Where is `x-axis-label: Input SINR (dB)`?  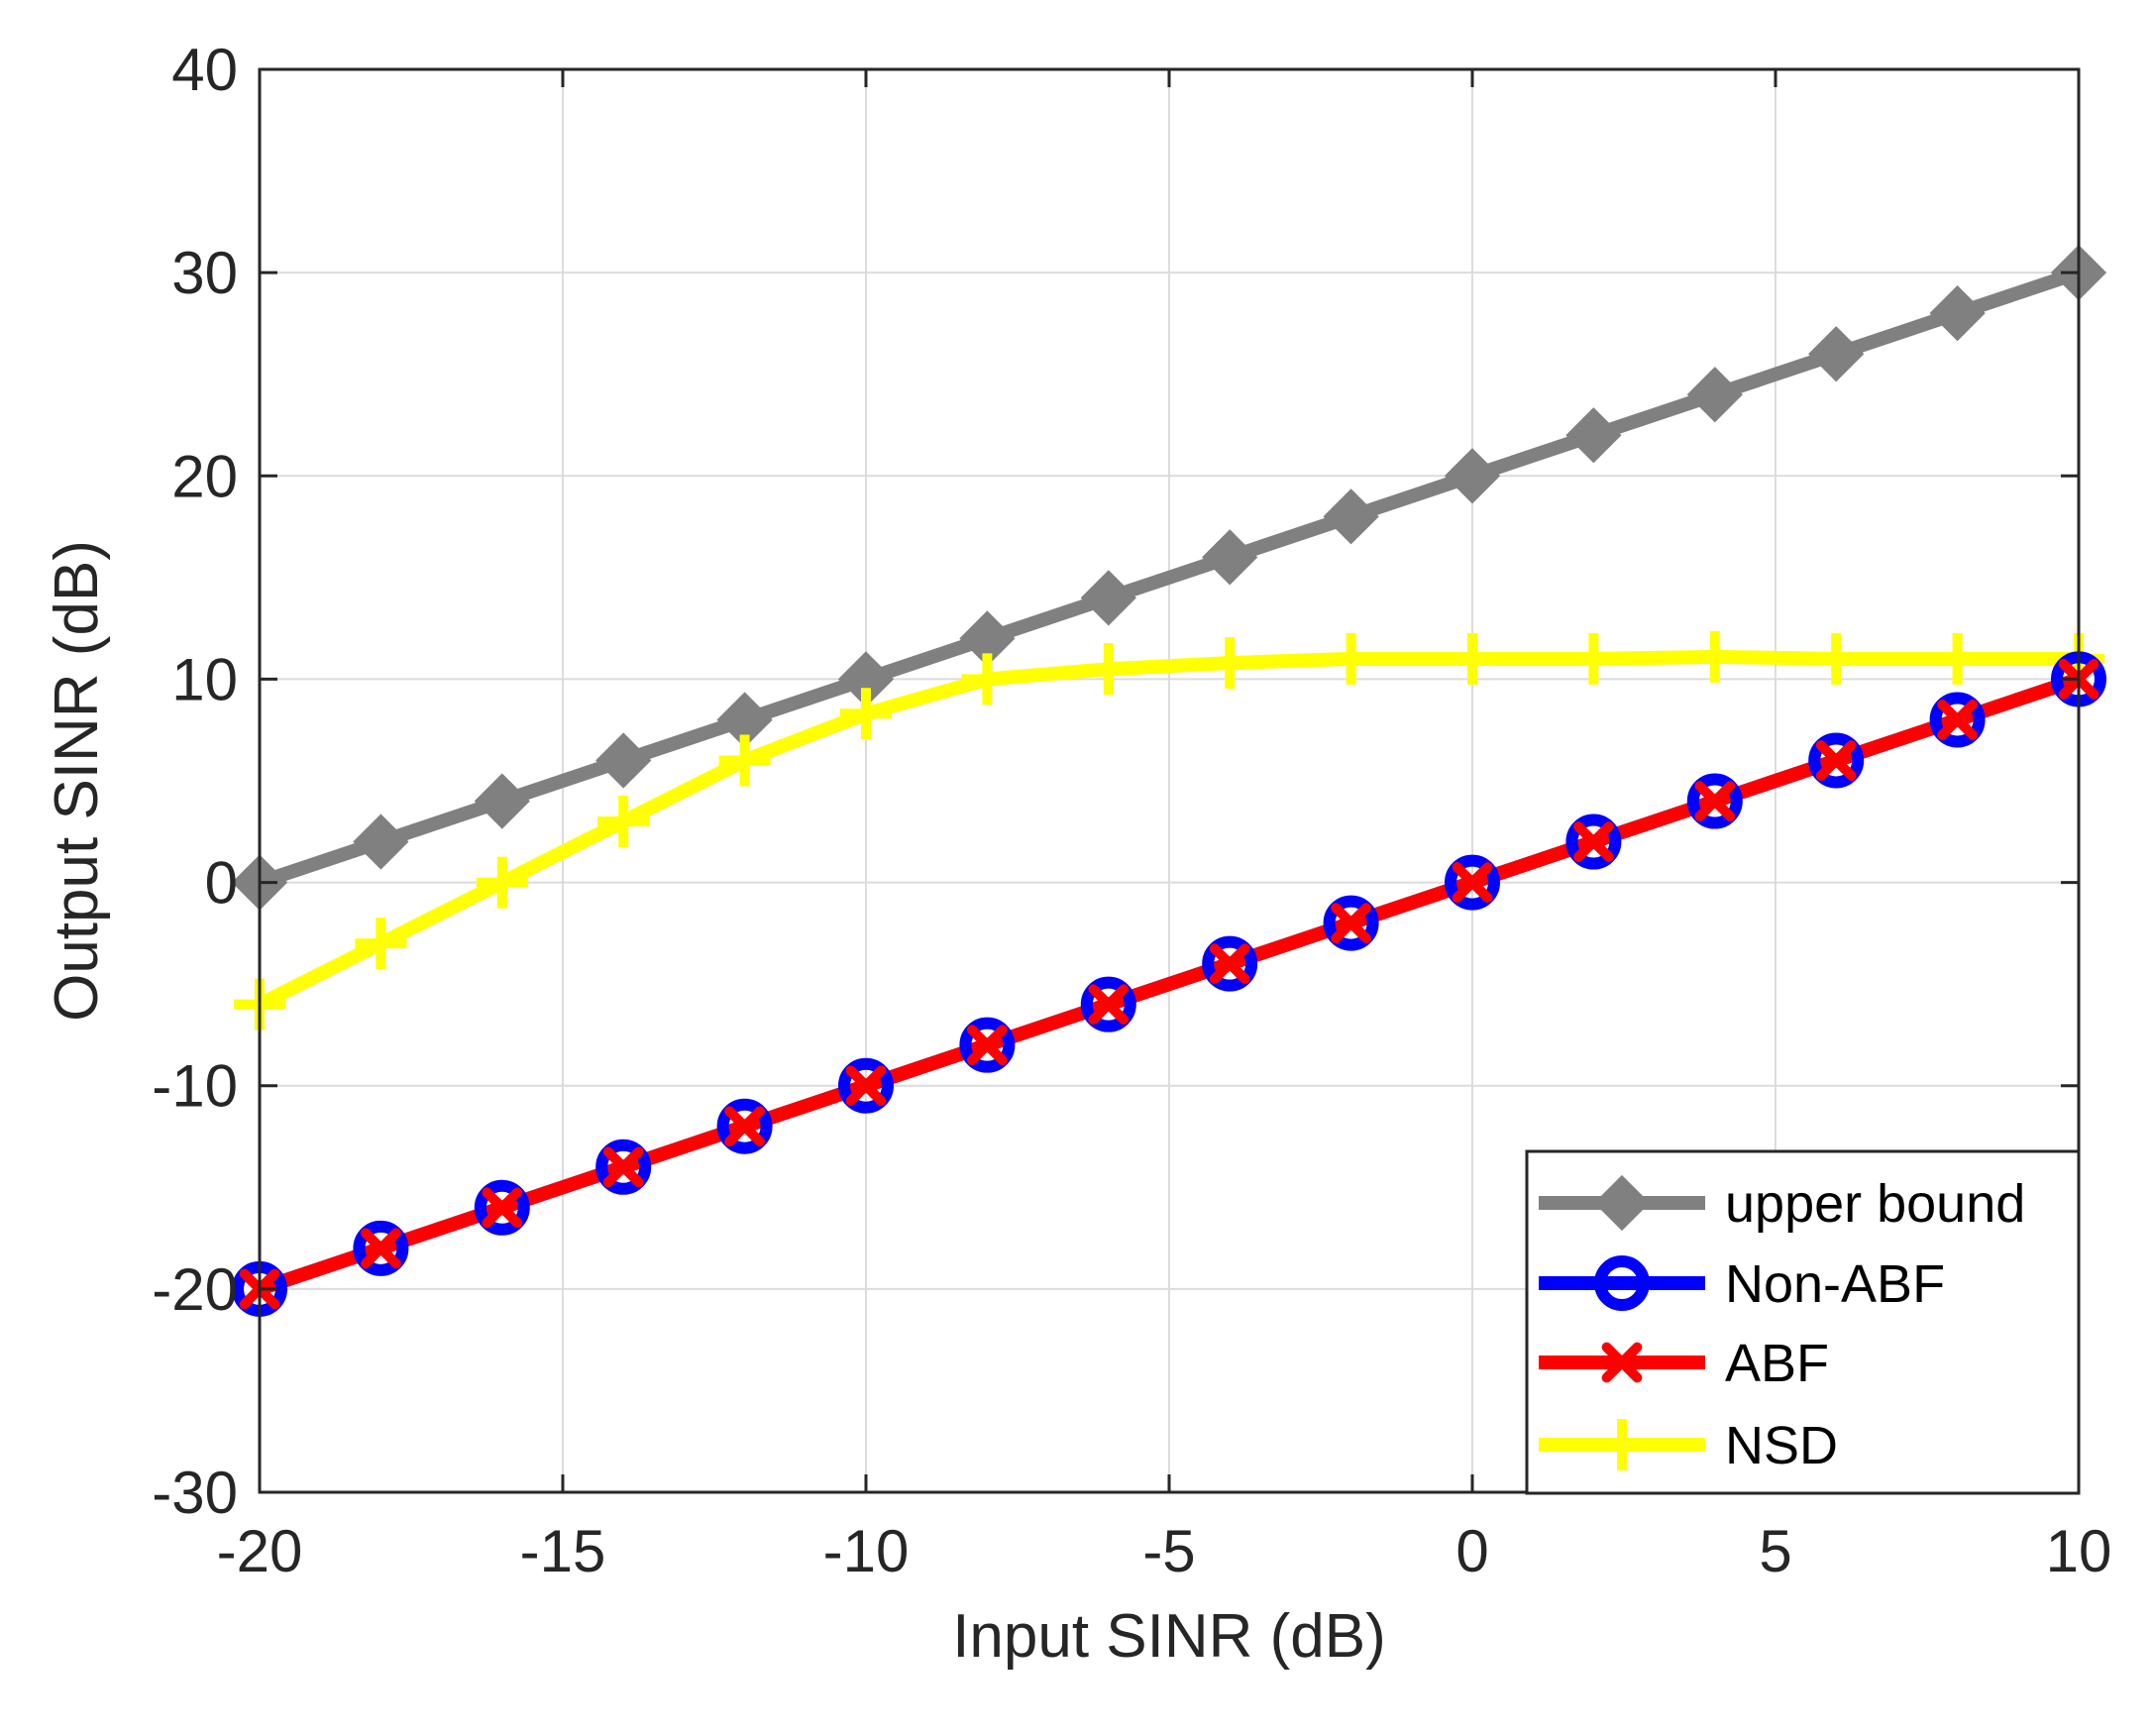
x-axis-label: Input SINR (dB) is located at coordinates (1169, 1636).